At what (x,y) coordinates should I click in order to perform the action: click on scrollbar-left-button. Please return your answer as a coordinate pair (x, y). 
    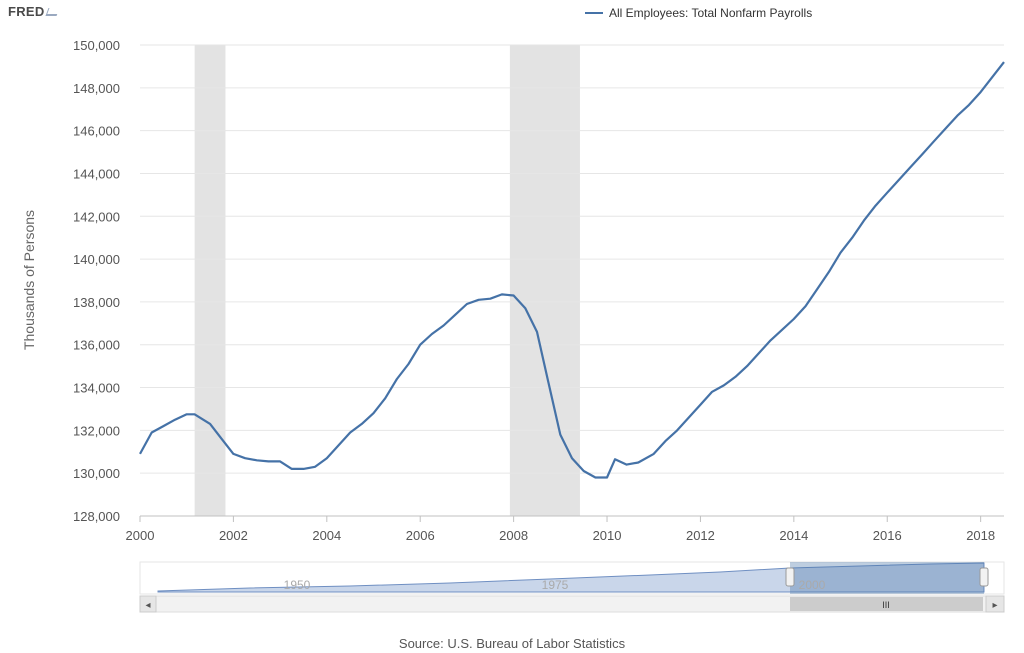
    Looking at the image, I should click on (148, 604).